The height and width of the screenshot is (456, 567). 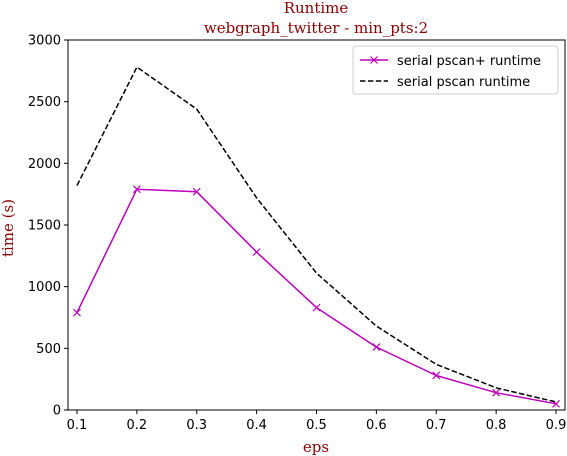 What do you see at coordinates (137, 425) in the screenshot?
I see `x-tick-label: 0.2` at bounding box center [137, 425].